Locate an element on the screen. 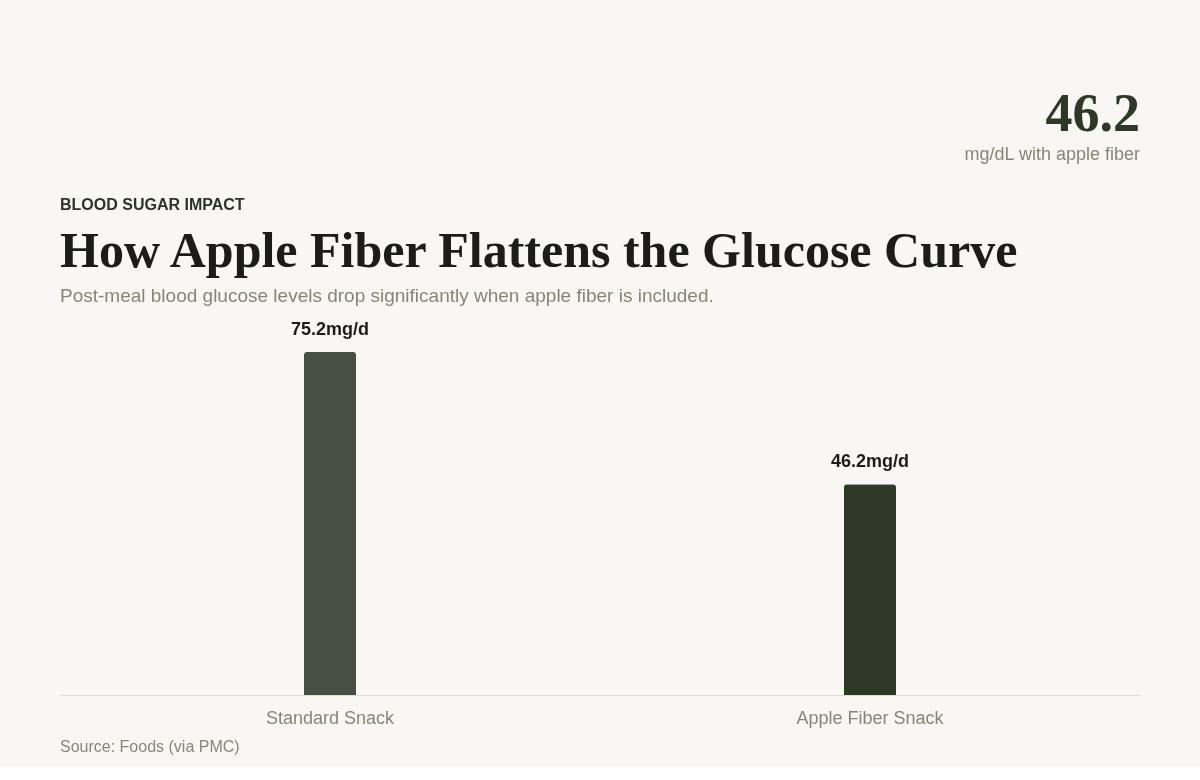 The height and width of the screenshot is (780, 1200). text: mg/dL with apple fiber is located at coordinates (1052, 154).